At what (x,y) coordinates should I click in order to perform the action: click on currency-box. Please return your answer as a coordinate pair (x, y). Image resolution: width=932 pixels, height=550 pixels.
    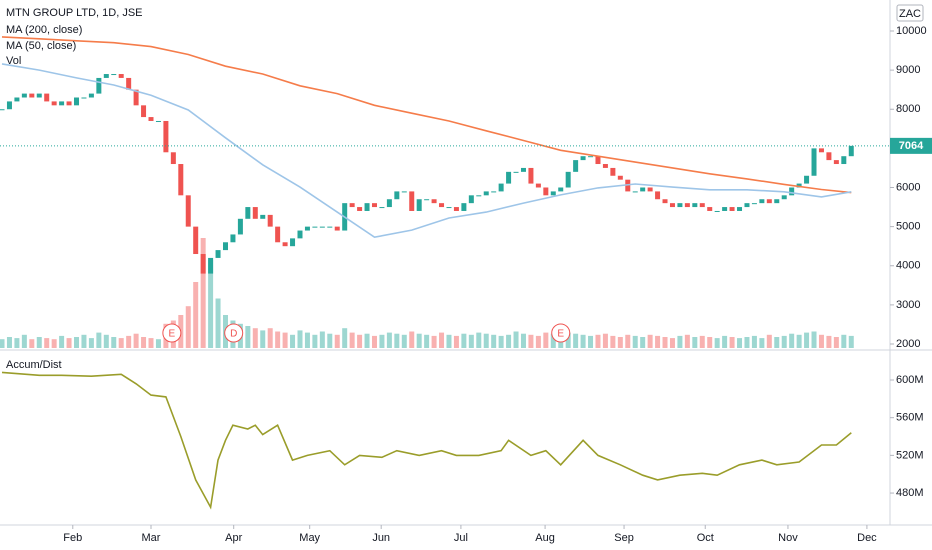
    Looking at the image, I should click on (910, 13).